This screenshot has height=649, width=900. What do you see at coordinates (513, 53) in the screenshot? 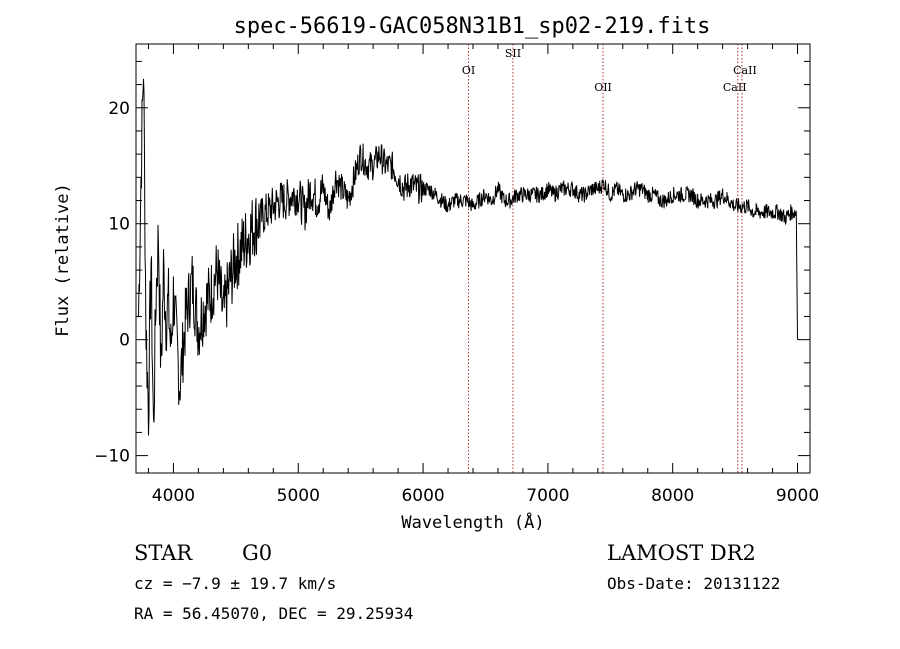
I see `spectral-line-label: SII` at bounding box center [513, 53].